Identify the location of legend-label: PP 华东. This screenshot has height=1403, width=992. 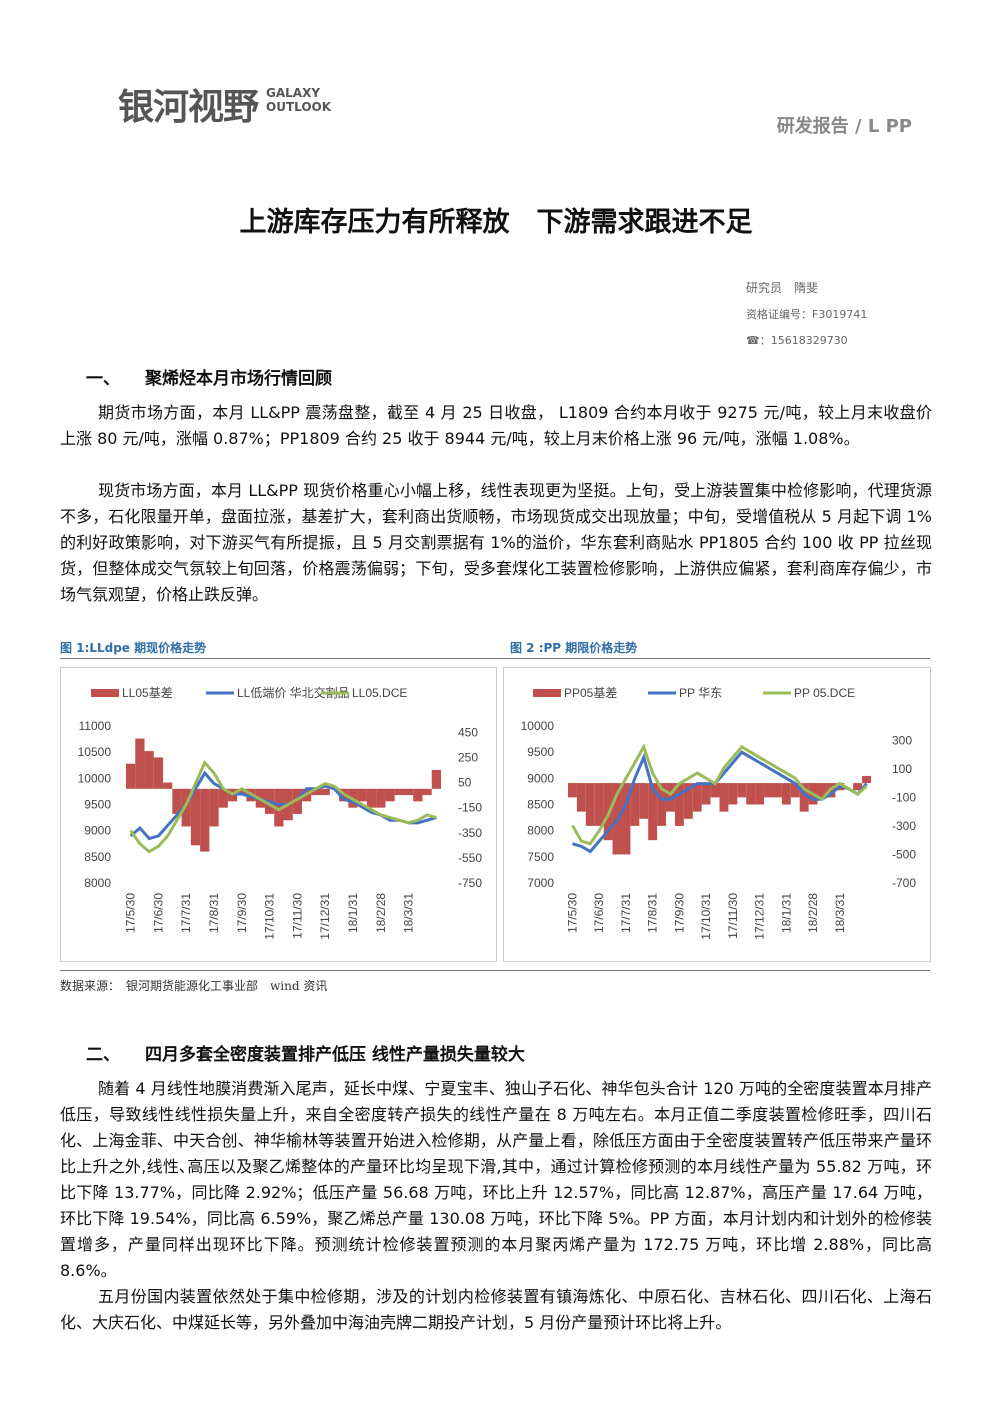
(700, 693).